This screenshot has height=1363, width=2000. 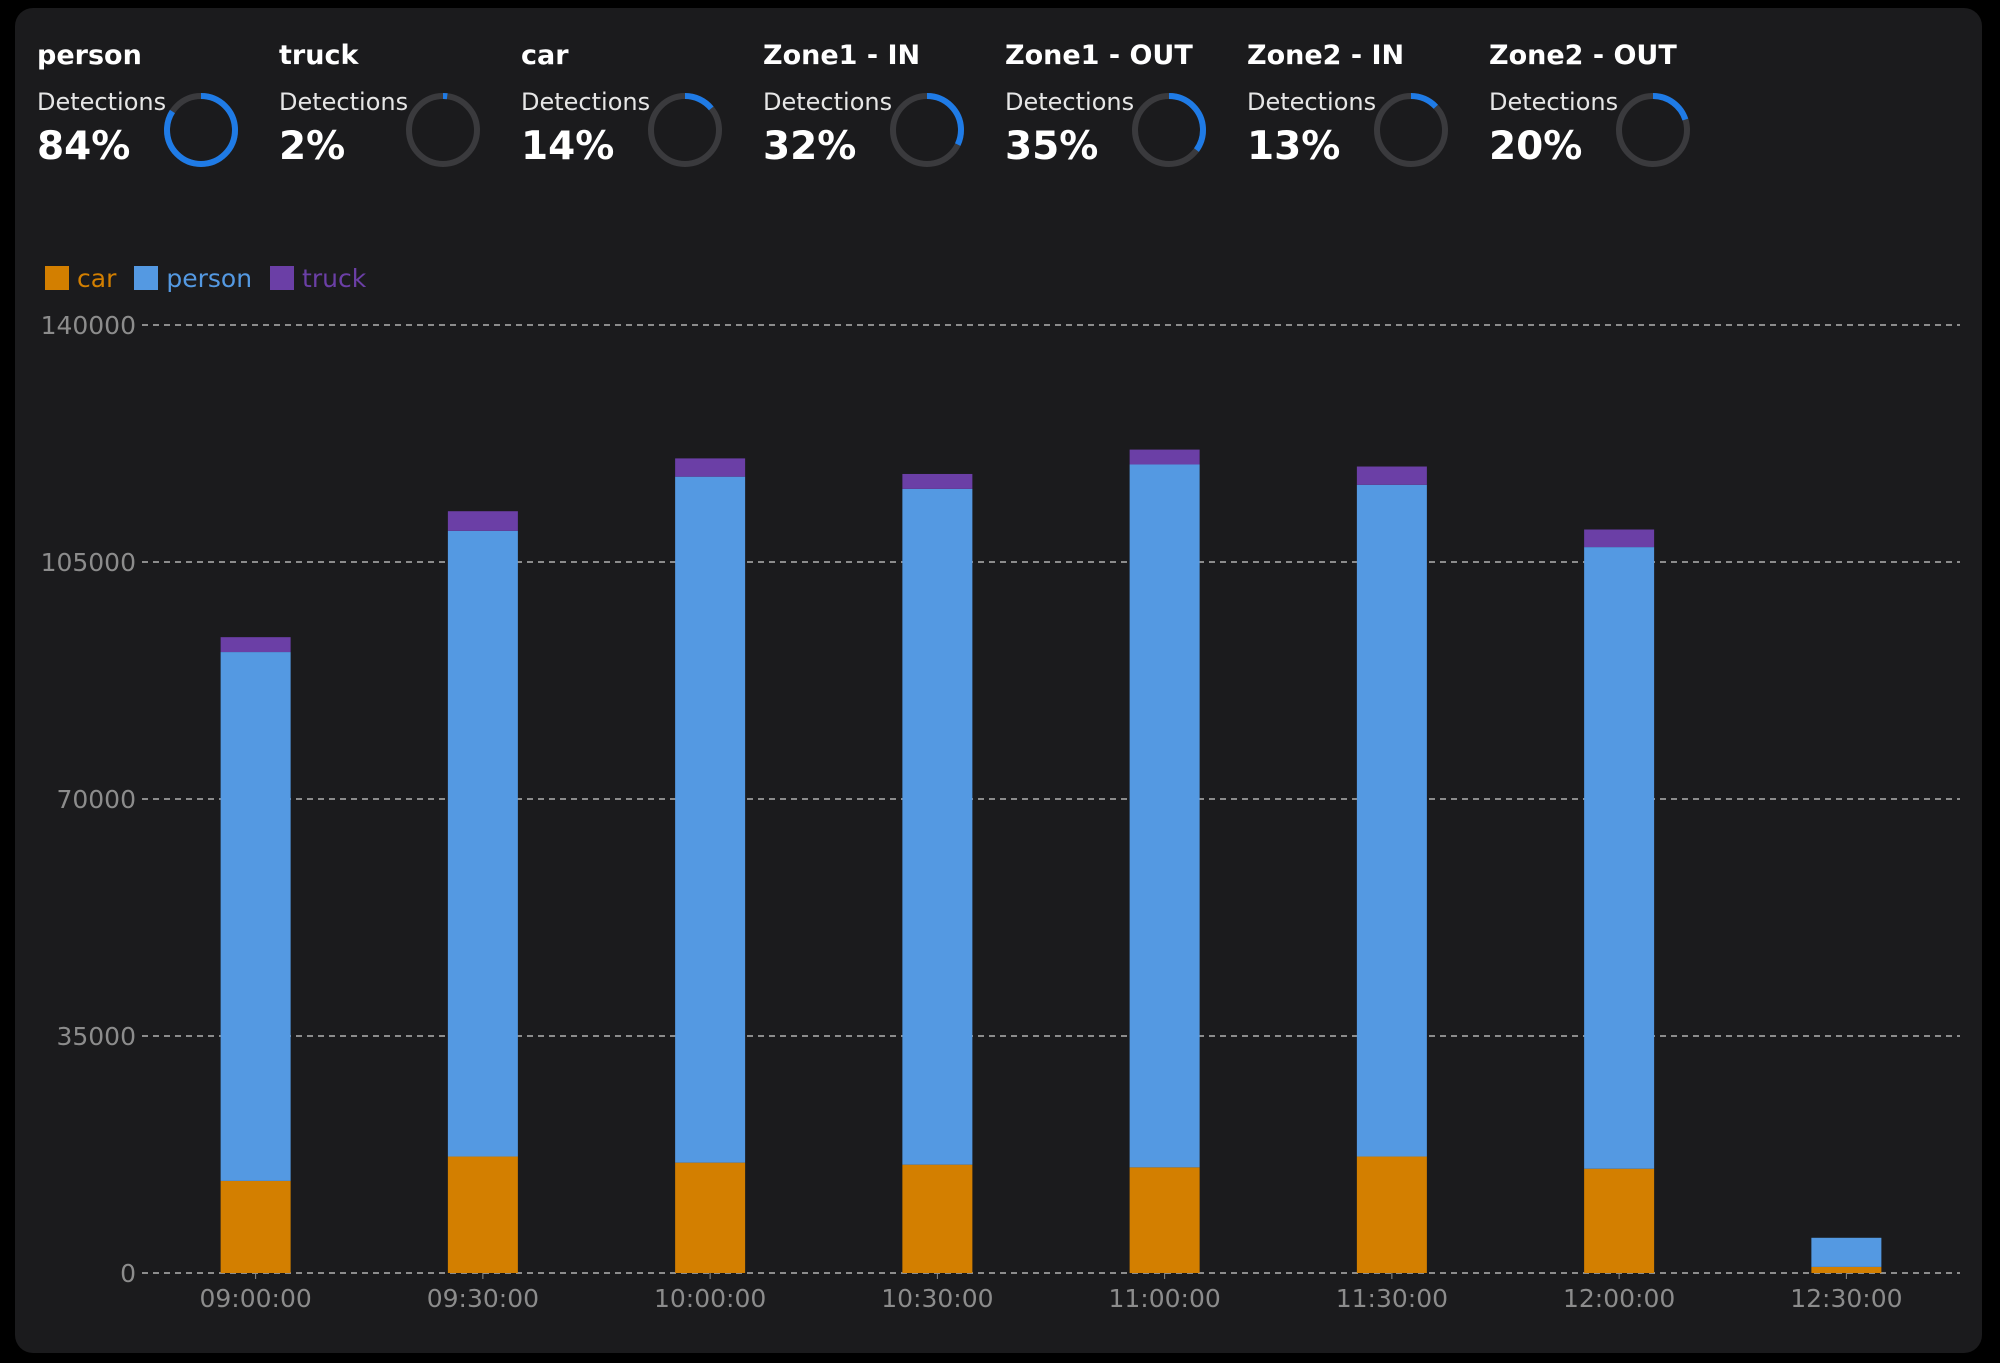 I want to click on kpi-title: truck, so click(x=319, y=55).